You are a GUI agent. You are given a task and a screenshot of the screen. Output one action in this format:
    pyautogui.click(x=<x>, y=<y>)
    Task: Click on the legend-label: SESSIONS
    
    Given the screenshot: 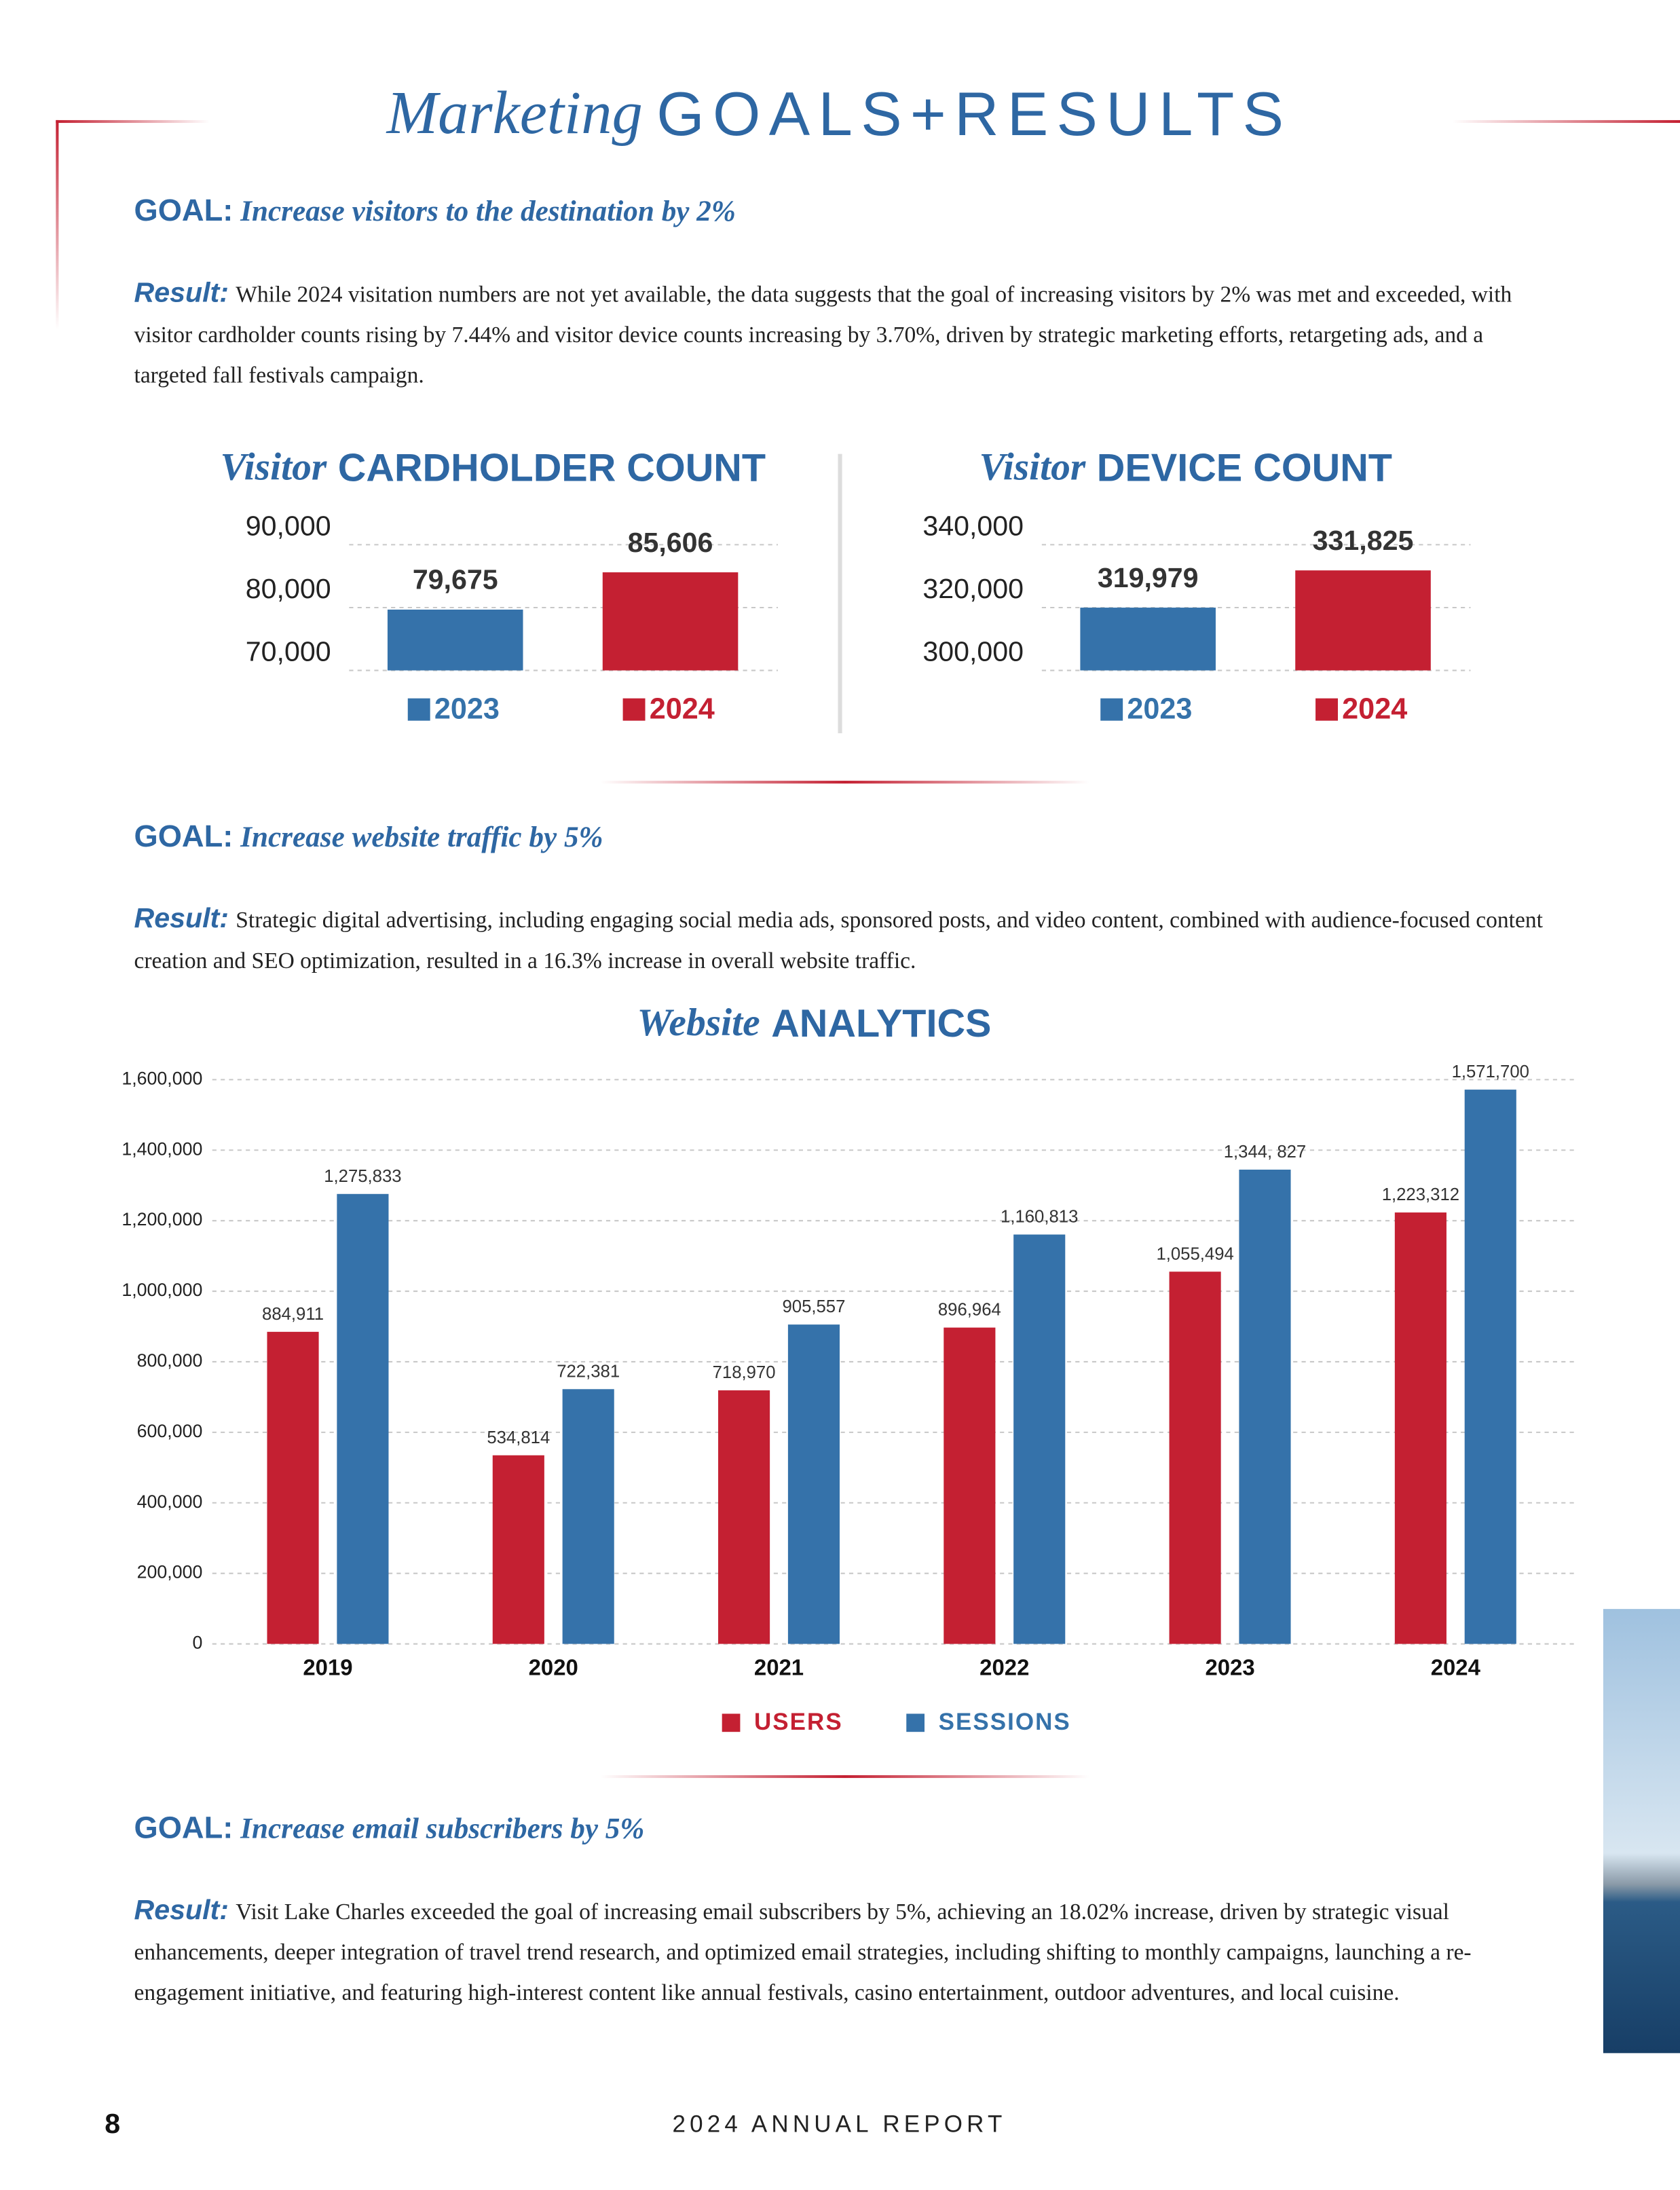 What is the action you would take?
    pyautogui.click(x=1005, y=1722)
    